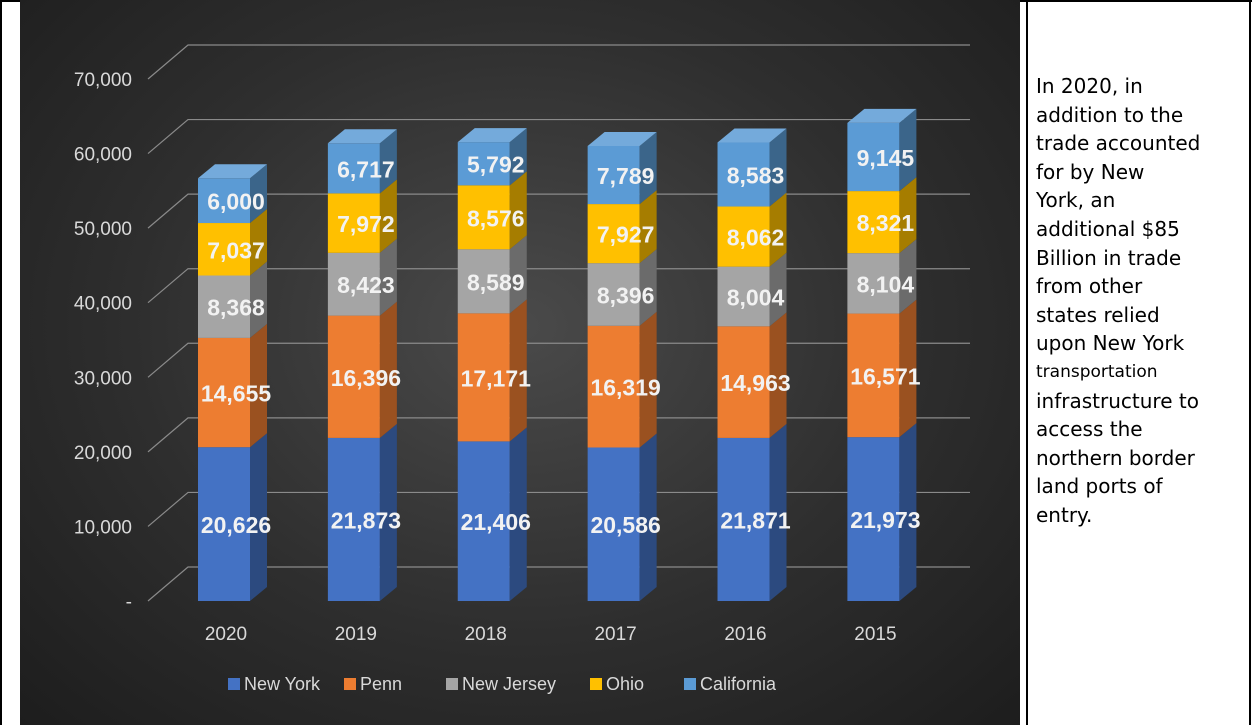 Image resolution: width=1252 pixels, height=725 pixels. What do you see at coordinates (626, 235) in the screenshot?
I see `data-label: 7,927` at bounding box center [626, 235].